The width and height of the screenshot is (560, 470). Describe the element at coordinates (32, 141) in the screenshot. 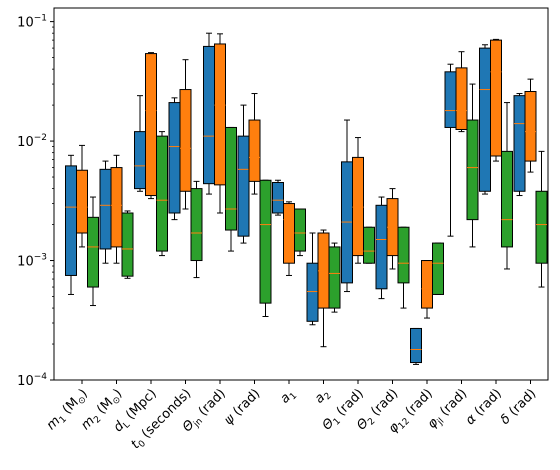

I see `y-tick-label: 10⁻²` at that location.